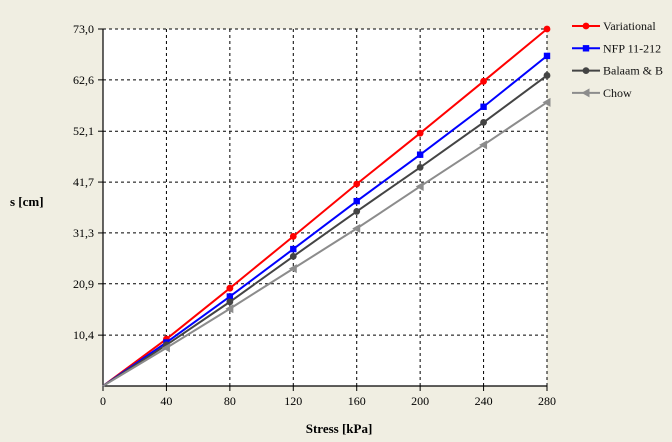 The width and height of the screenshot is (672, 442). Describe the element at coordinates (420, 401) in the screenshot. I see `x-tick-label: 200` at that location.